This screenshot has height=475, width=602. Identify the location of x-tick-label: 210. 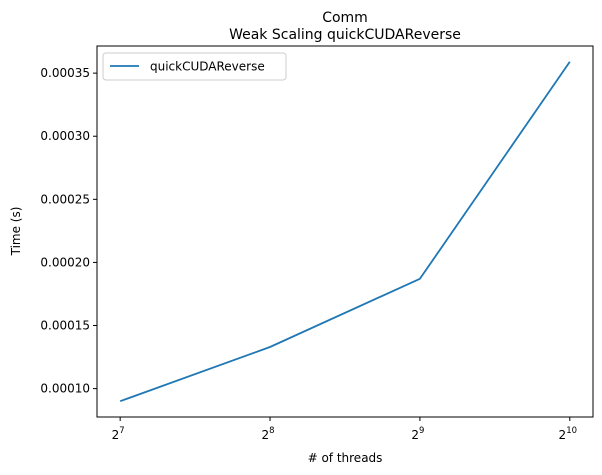
(568, 434).